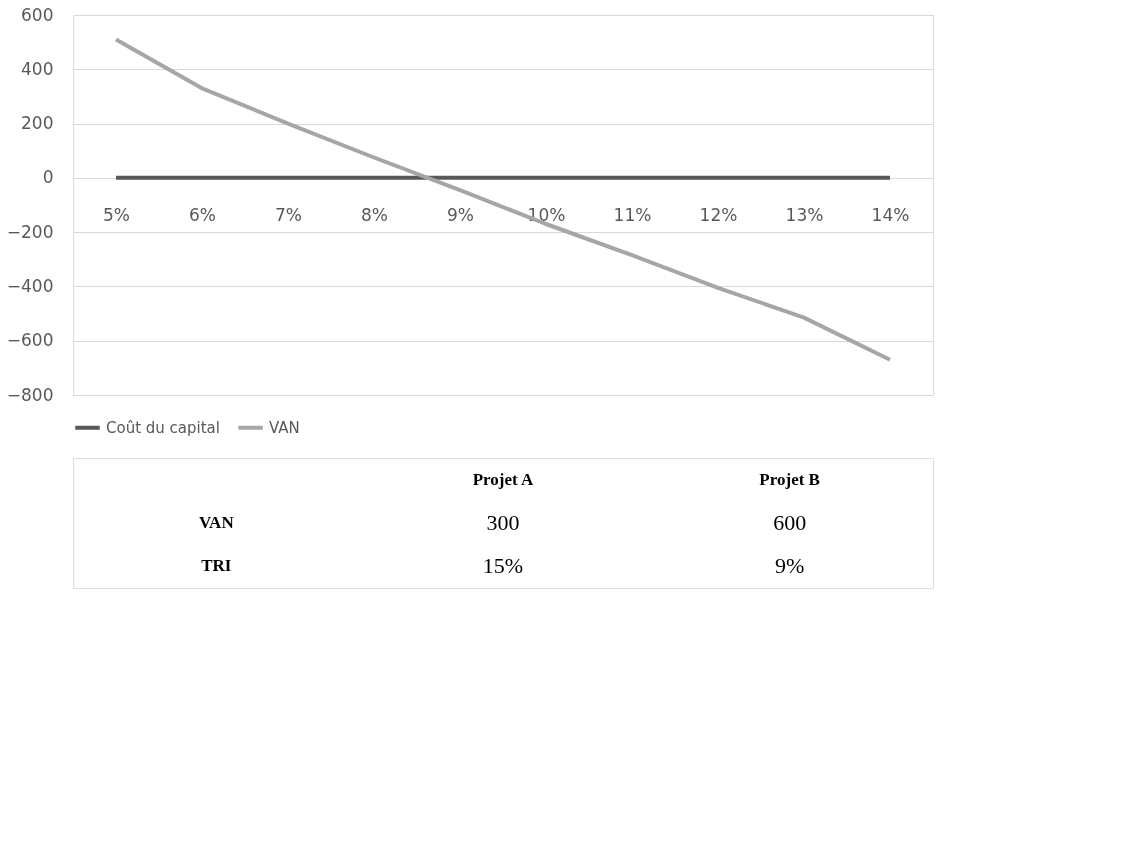 This screenshot has width=1134, height=854. Describe the element at coordinates (30, 285) in the screenshot. I see `y-tick-label: −400` at that location.